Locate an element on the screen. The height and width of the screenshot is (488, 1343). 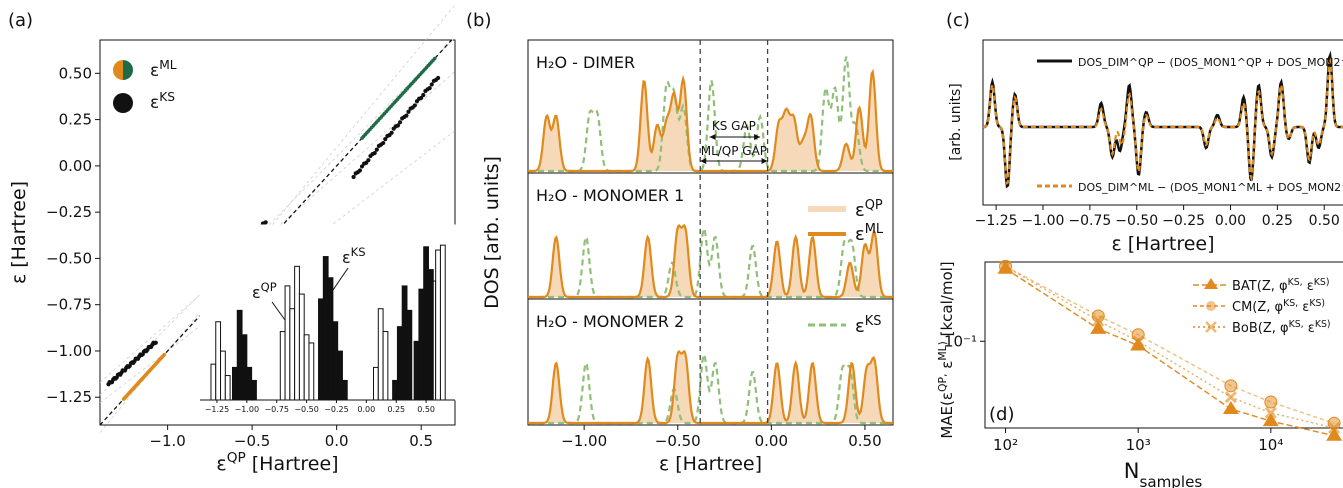
x-tick-label: 0.5 is located at coordinates (421, 441).